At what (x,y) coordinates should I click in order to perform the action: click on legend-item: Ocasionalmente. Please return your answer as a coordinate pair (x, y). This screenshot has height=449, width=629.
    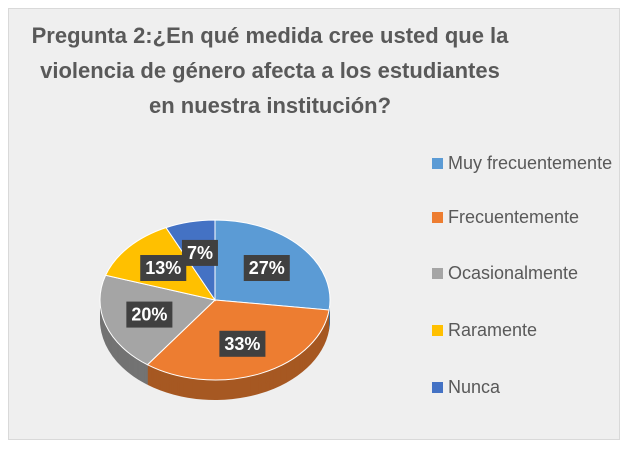
    Looking at the image, I should click on (524, 273).